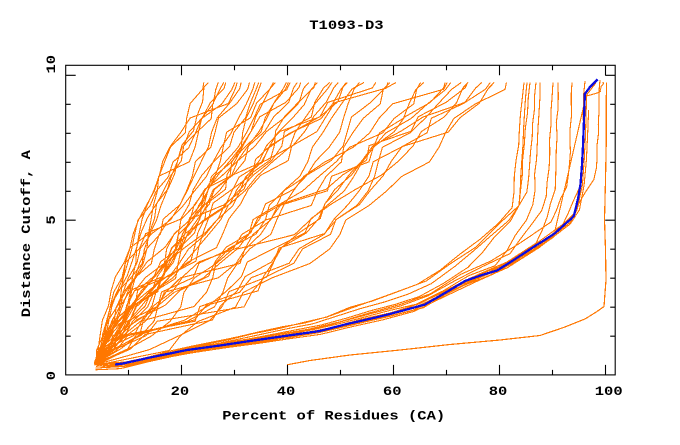 This screenshot has width=680, height=445. I want to click on svg-text: 10, so click(52, 64).